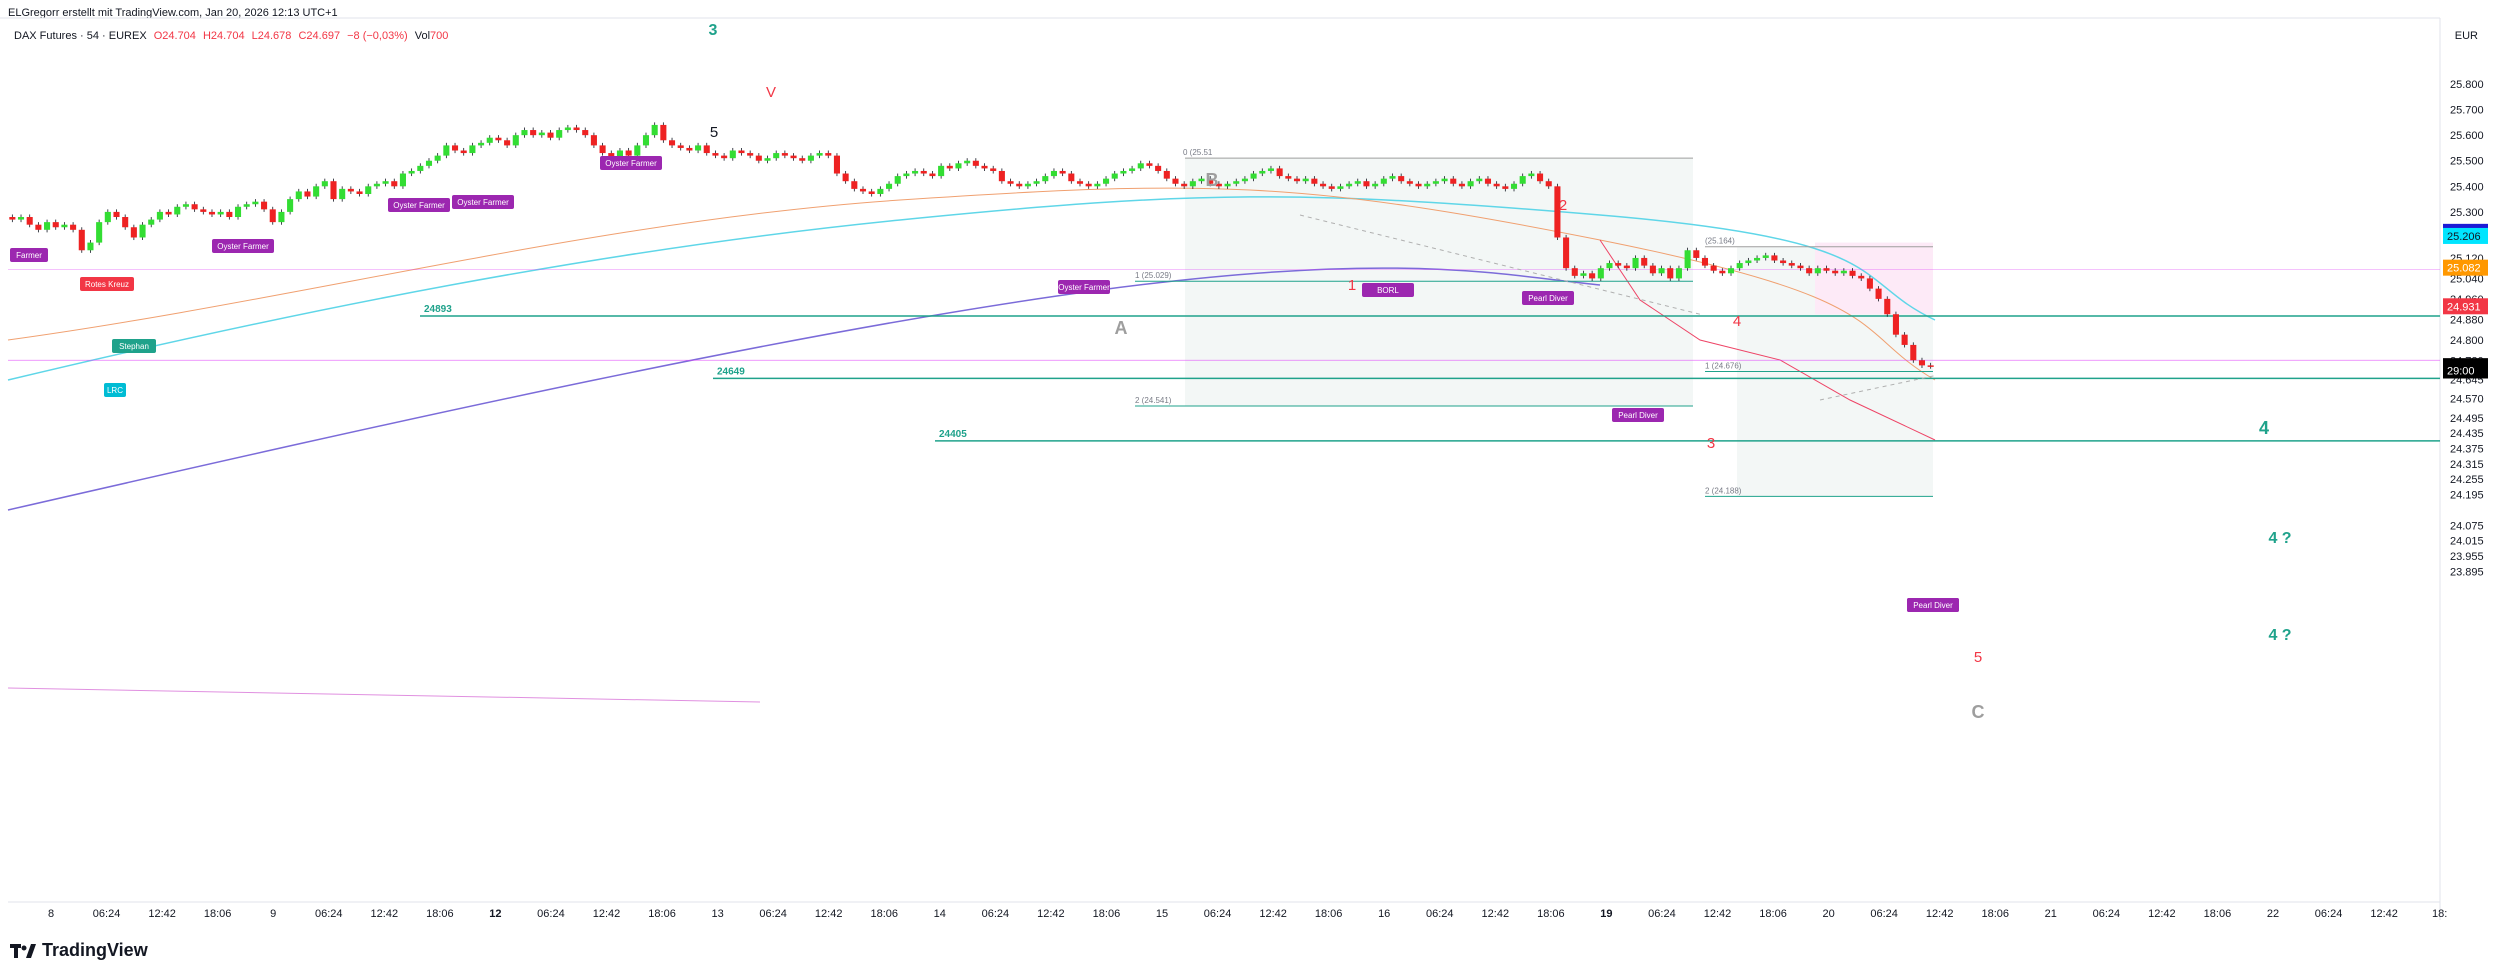 The image size is (2500, 974). What do you see at coordinates (2466, 36) in the screenshot?
I see `currency-label: EUR` at bounding box center [2466, 36].